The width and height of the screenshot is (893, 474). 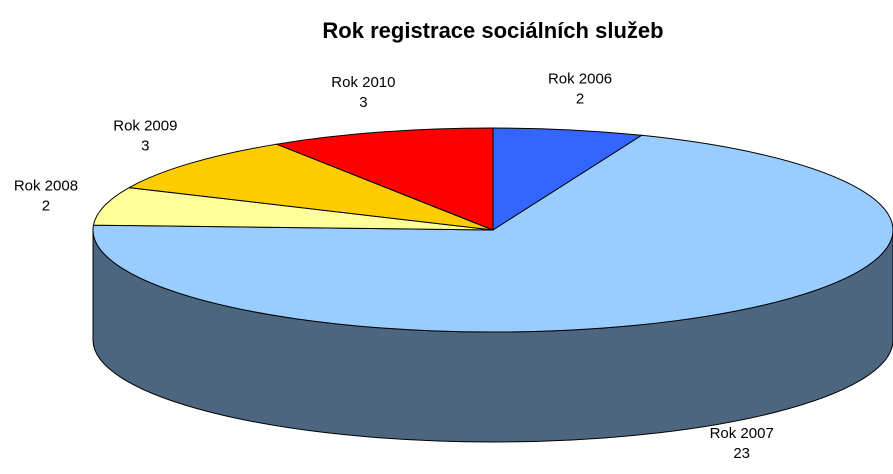 What do you see at coordinates (492, 30) in the screenshot?
I see `chart-title: Rok registrace sociálních služeb` at bounding box center [492, 30].